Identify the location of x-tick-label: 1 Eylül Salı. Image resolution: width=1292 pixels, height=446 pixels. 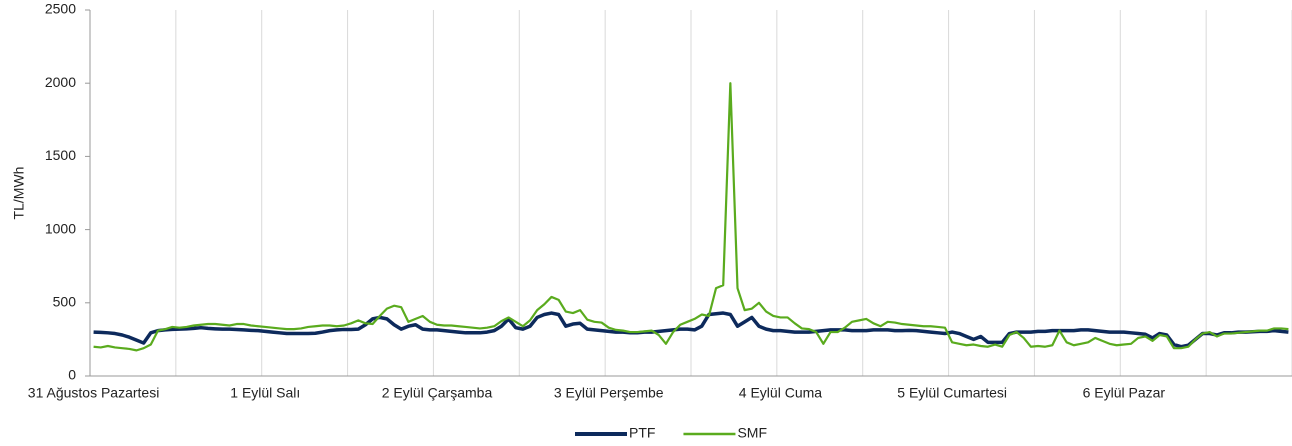
(265, 393).